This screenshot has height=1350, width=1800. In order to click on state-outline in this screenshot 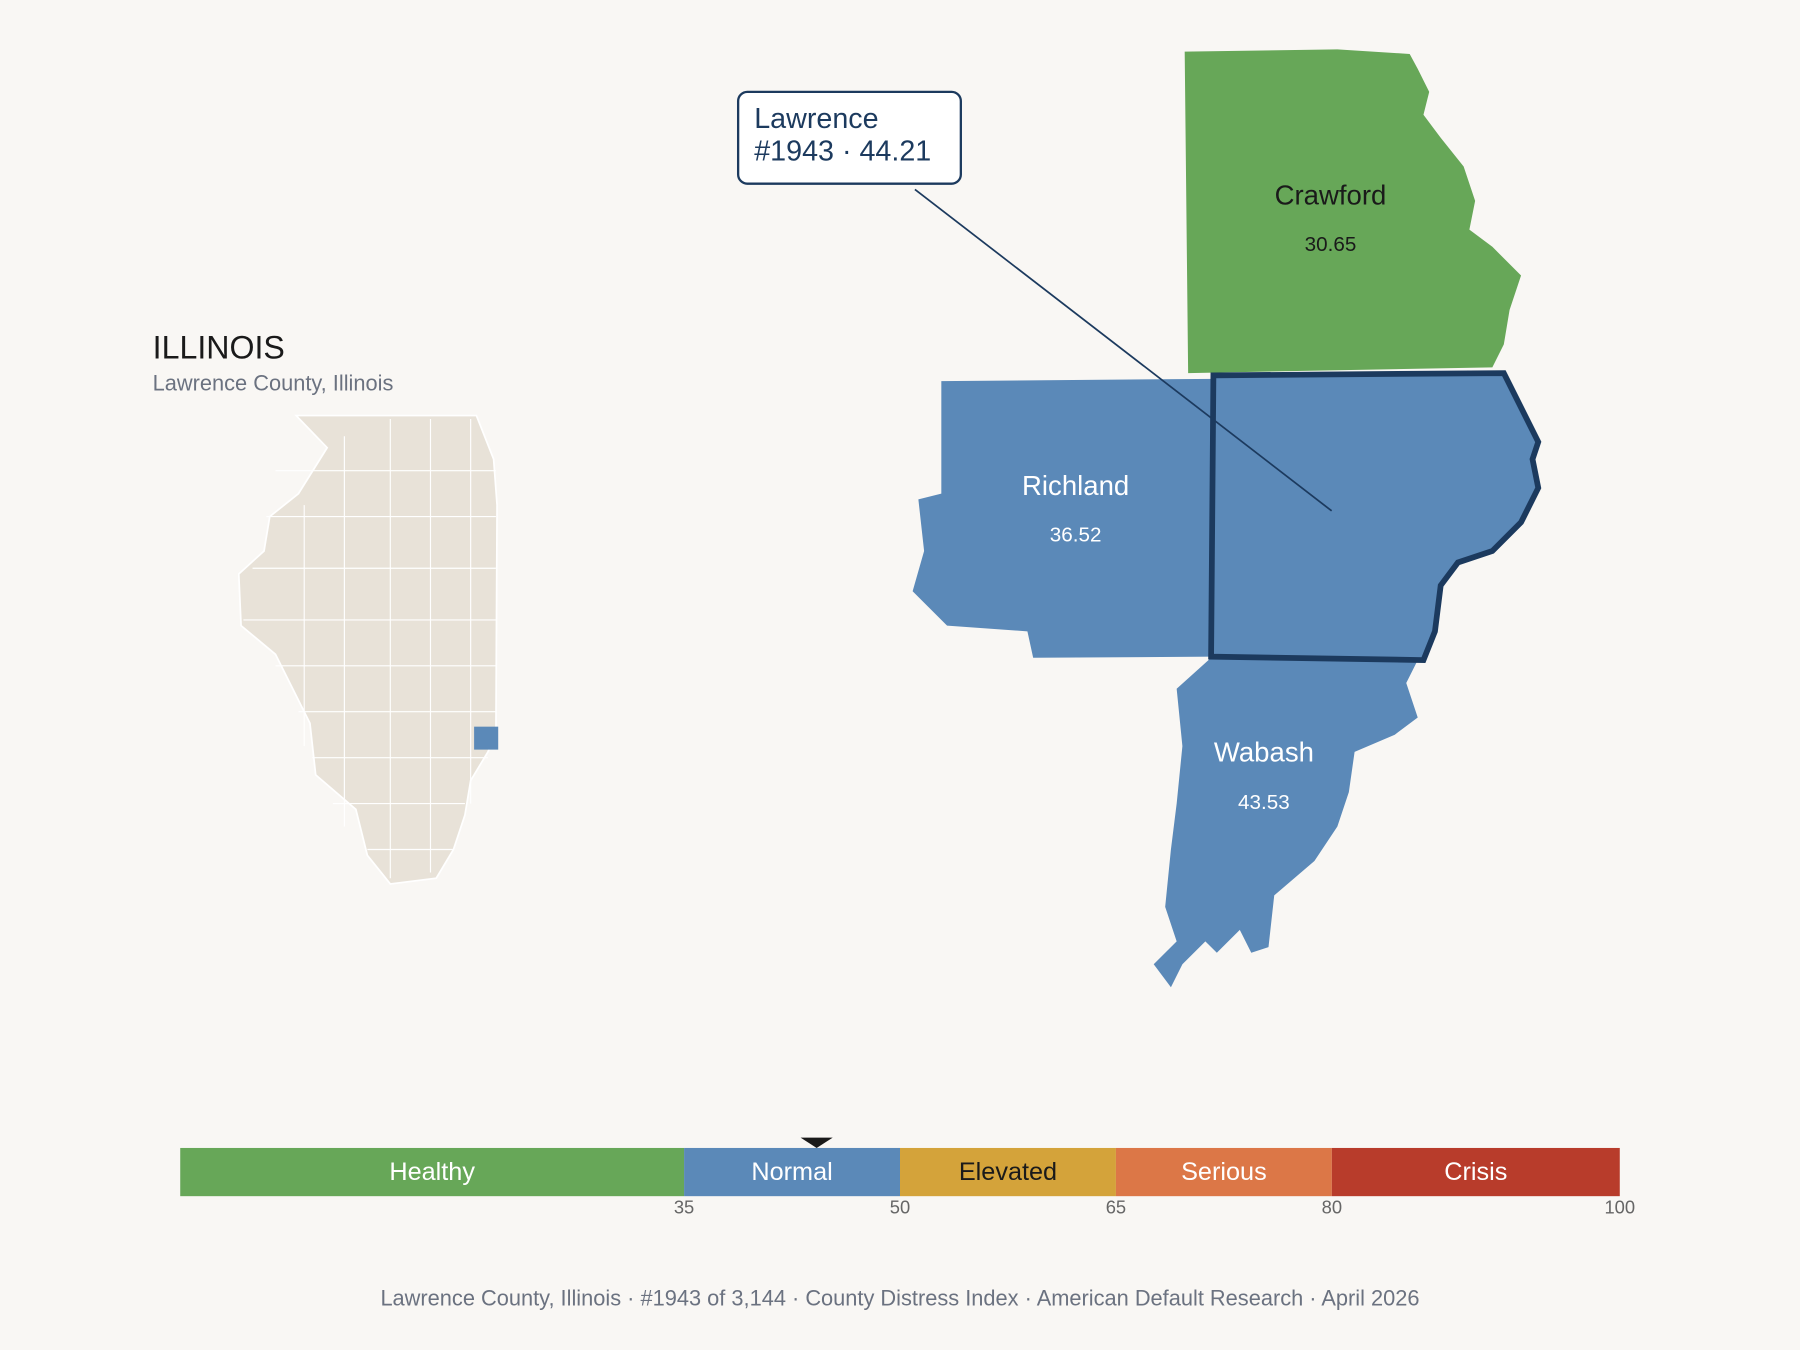, I will do `click(367, 649)`.